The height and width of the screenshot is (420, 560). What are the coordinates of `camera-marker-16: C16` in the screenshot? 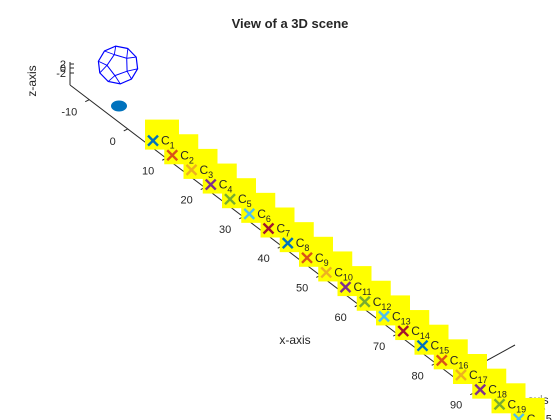 It's located at (452, 361).